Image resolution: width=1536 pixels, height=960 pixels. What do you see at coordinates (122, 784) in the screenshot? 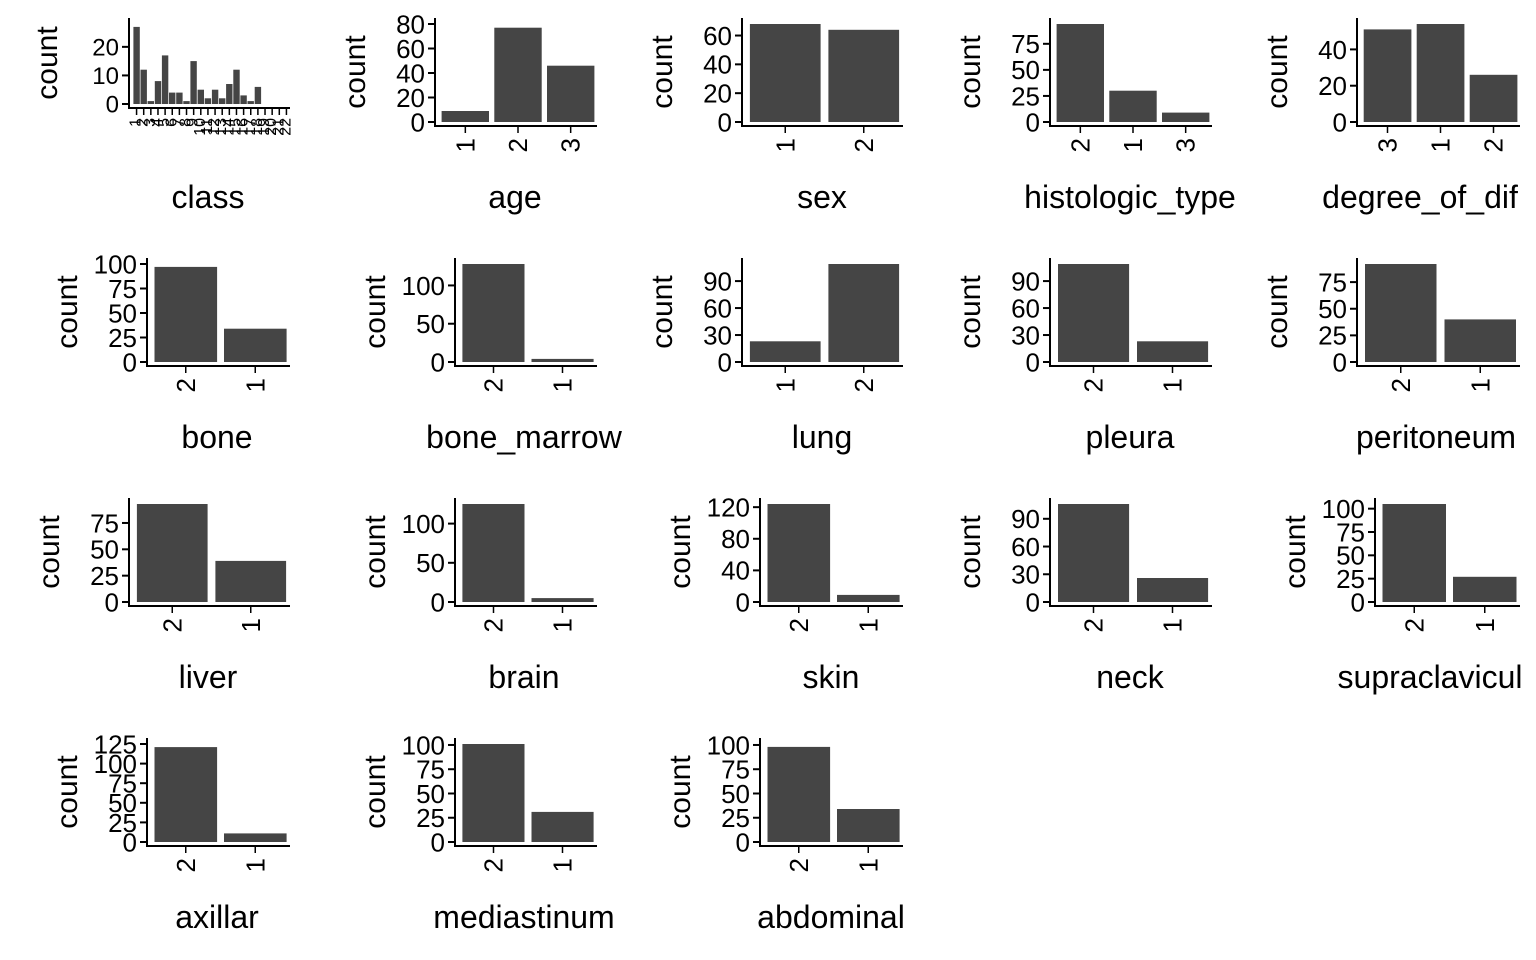
I see `y-tick-label: 75` at bounding box center [122, 784].